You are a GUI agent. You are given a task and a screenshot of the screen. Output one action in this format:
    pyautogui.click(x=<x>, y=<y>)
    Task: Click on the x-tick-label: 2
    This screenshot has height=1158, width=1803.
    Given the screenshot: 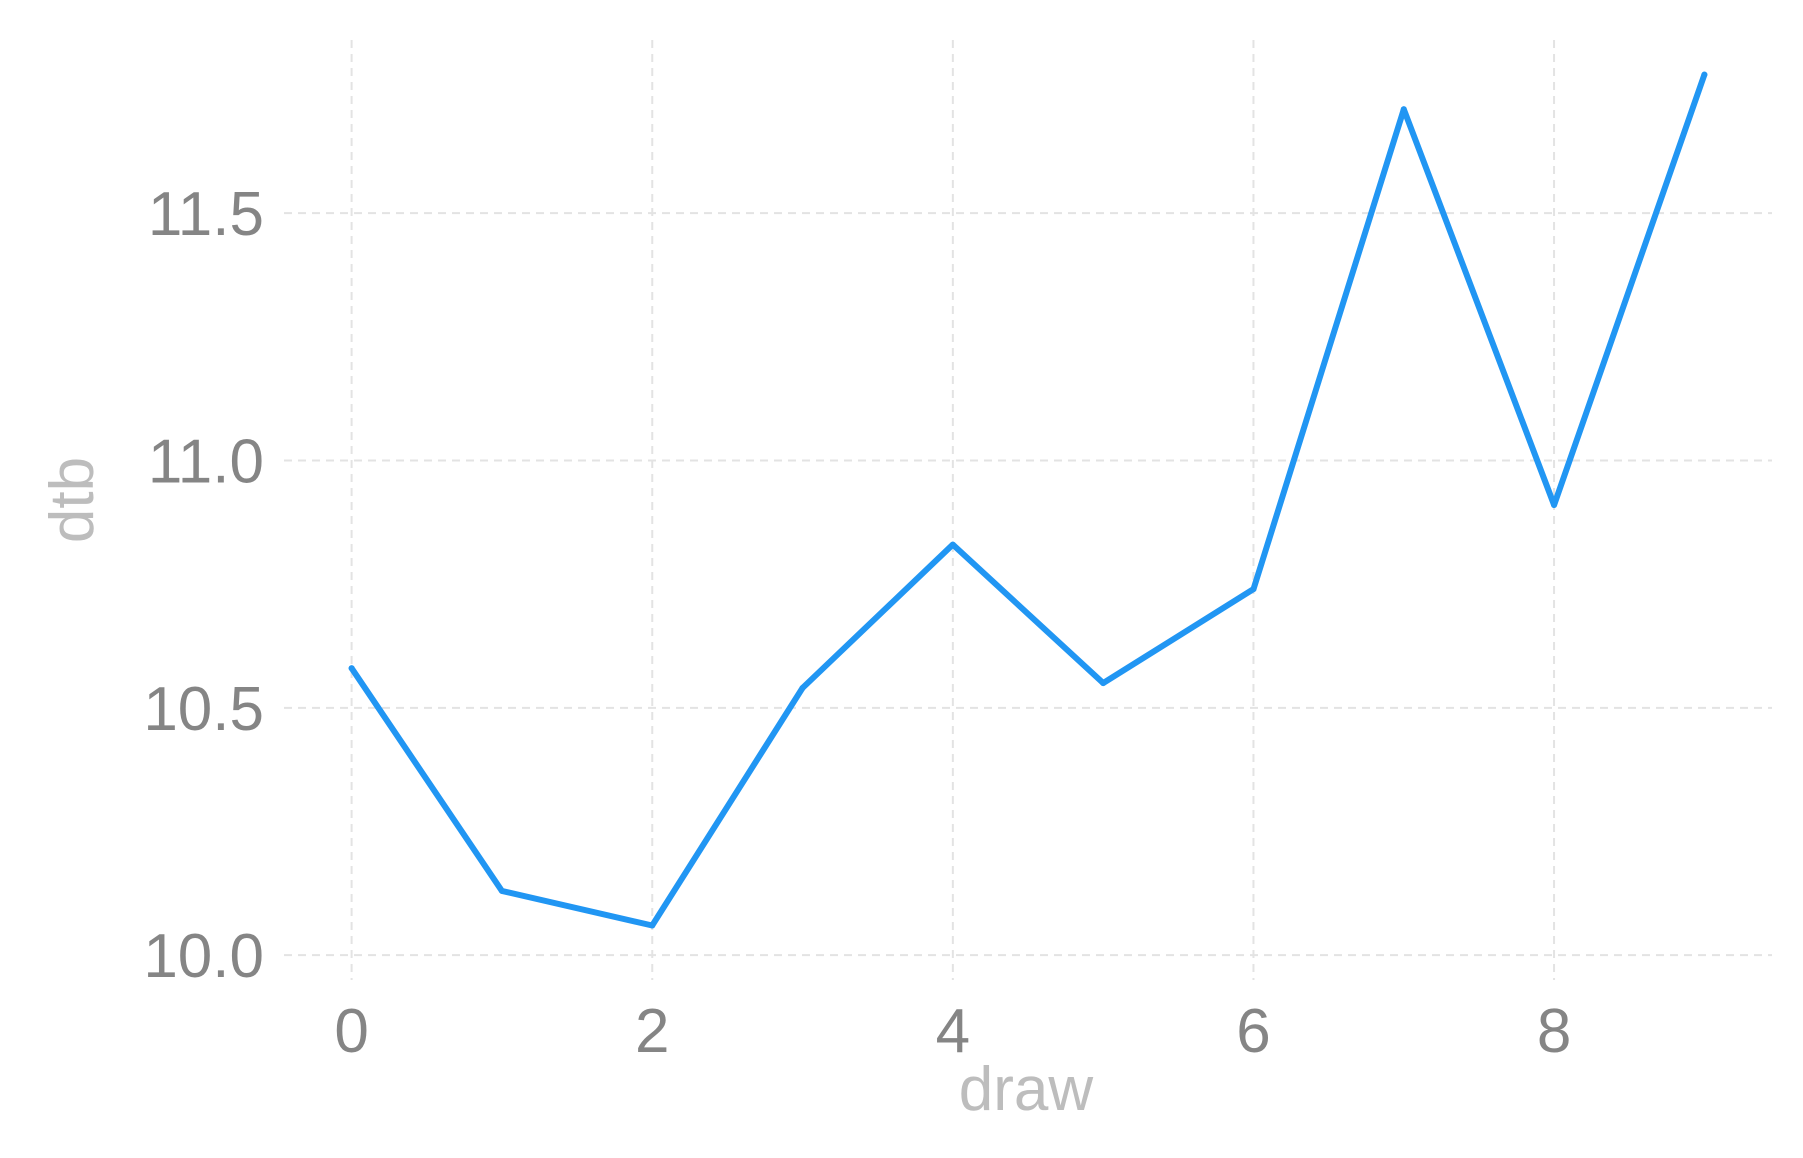 What is the action you would take?
    pyautogui.click(x=652, y=1031)
    